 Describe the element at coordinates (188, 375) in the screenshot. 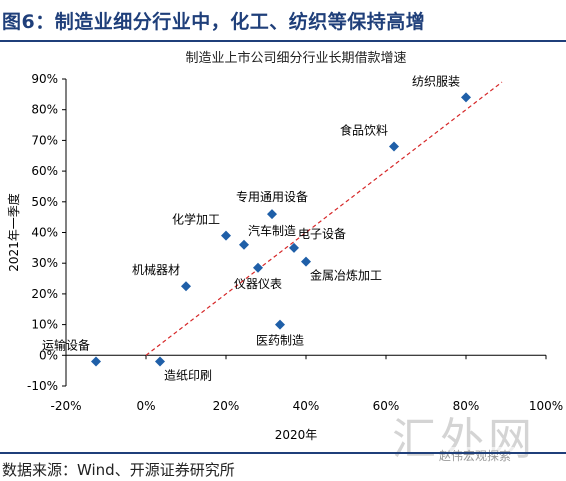

I see `data-point-label: 造纸印刷` at that location.